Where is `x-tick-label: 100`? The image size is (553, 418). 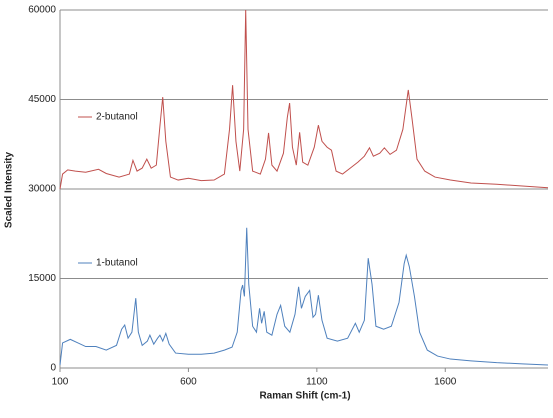
x-tick-label: 100 is located at coordinates (60, 382).